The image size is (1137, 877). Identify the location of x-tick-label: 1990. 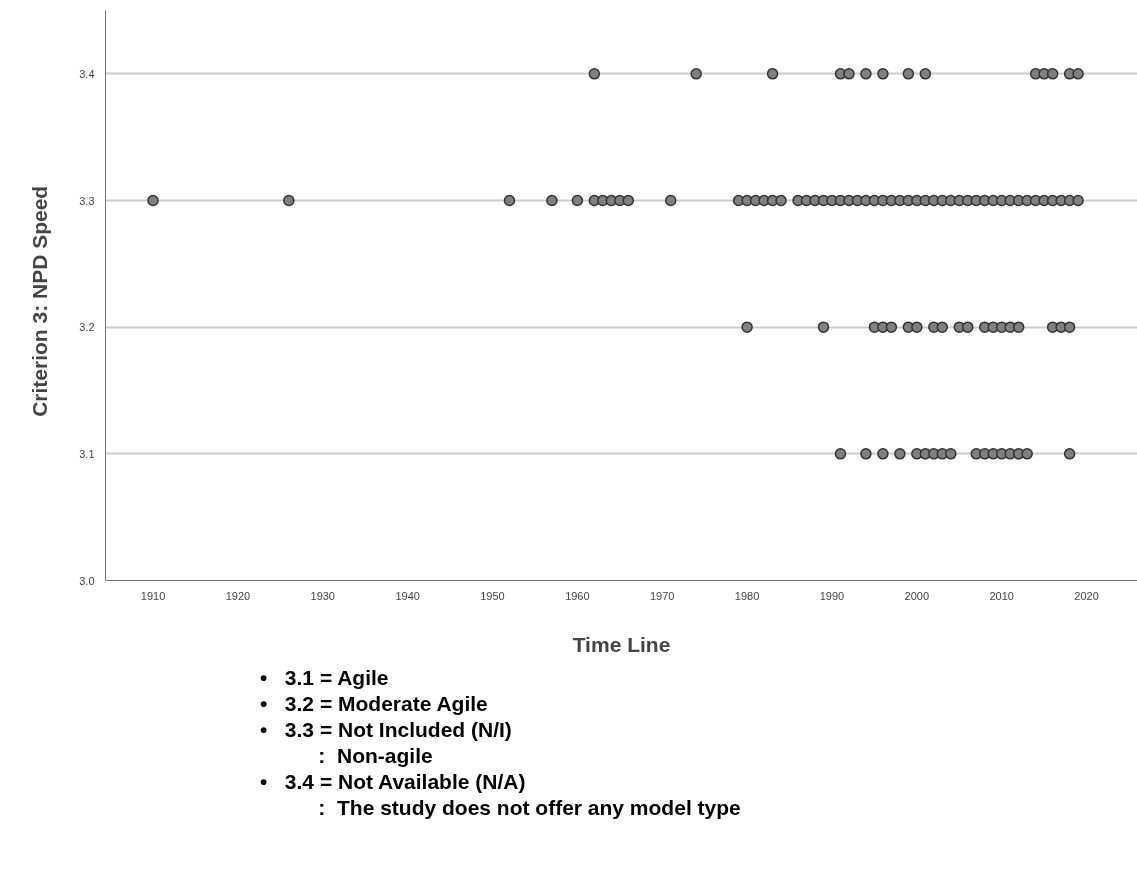
(832, 595).